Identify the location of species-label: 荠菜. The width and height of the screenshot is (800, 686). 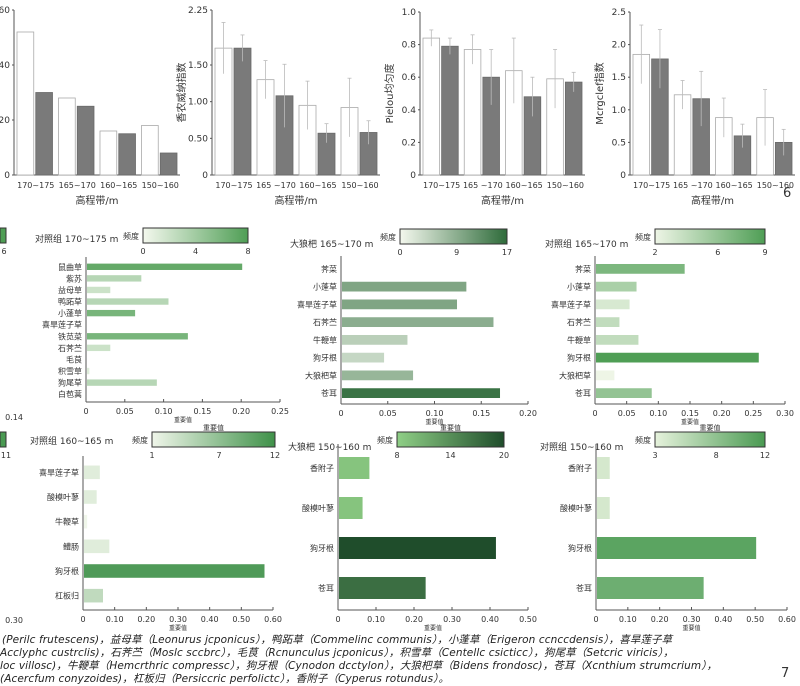
(583, 269).